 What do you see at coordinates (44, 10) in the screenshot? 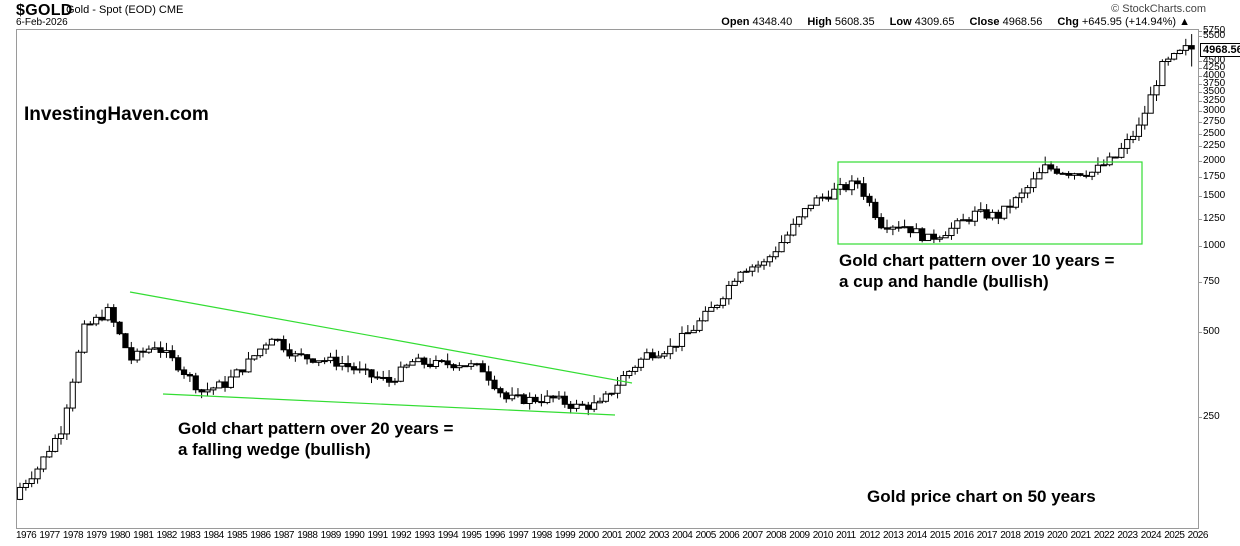
I see `ticker-symbol: $GOLD` at bounding box center [44, 10].